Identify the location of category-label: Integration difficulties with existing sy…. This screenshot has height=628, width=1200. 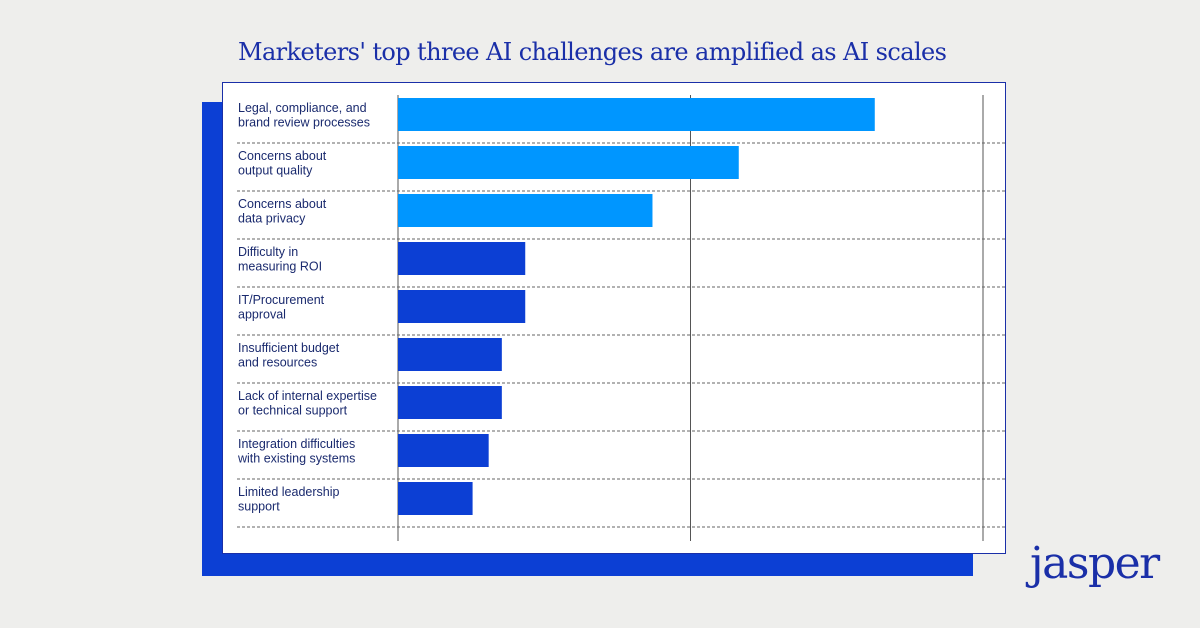
(296, 451).